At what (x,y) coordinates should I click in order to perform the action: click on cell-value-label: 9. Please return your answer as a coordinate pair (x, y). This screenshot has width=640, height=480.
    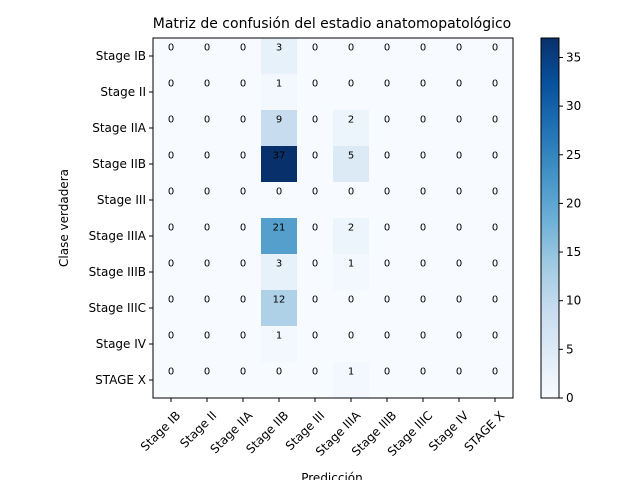
    Looking at the image, I should click on (279, 120).